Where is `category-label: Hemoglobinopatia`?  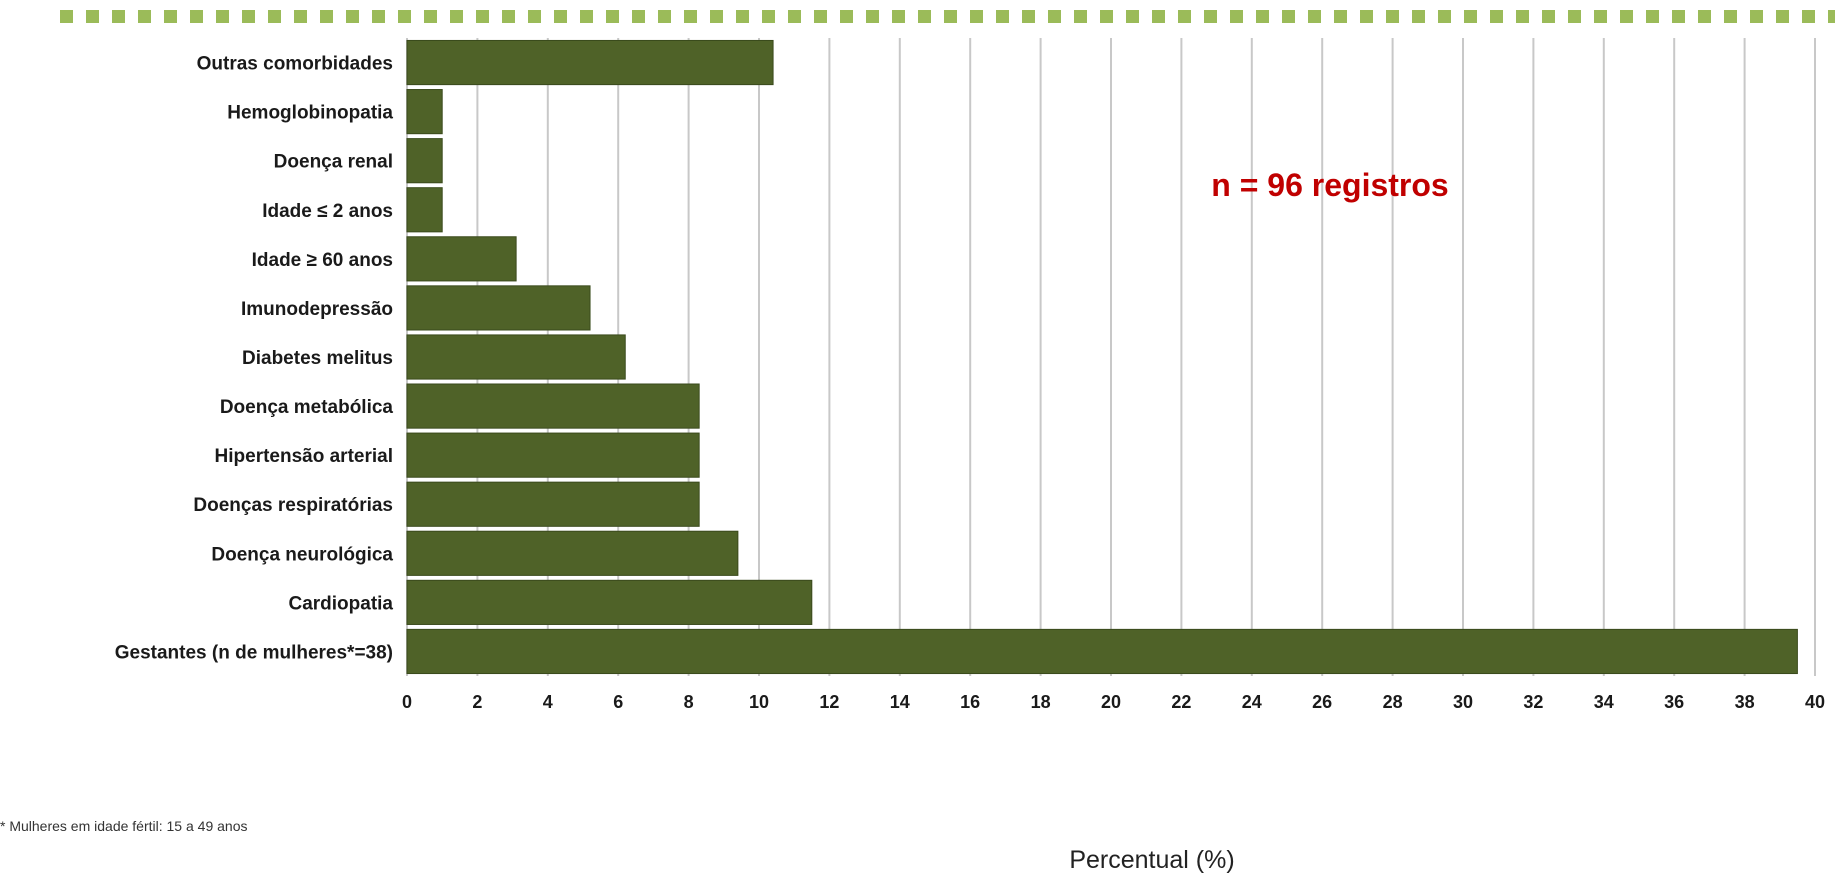
category-label: Hemoglobinopatia is located at coordinates (310, 113).